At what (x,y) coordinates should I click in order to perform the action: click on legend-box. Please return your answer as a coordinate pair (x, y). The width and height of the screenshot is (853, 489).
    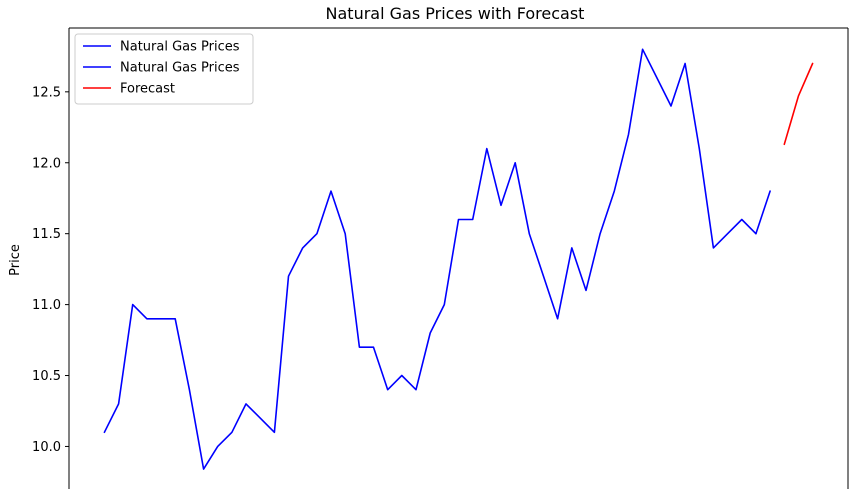
    Looking at the image, I should click on (164, 69).